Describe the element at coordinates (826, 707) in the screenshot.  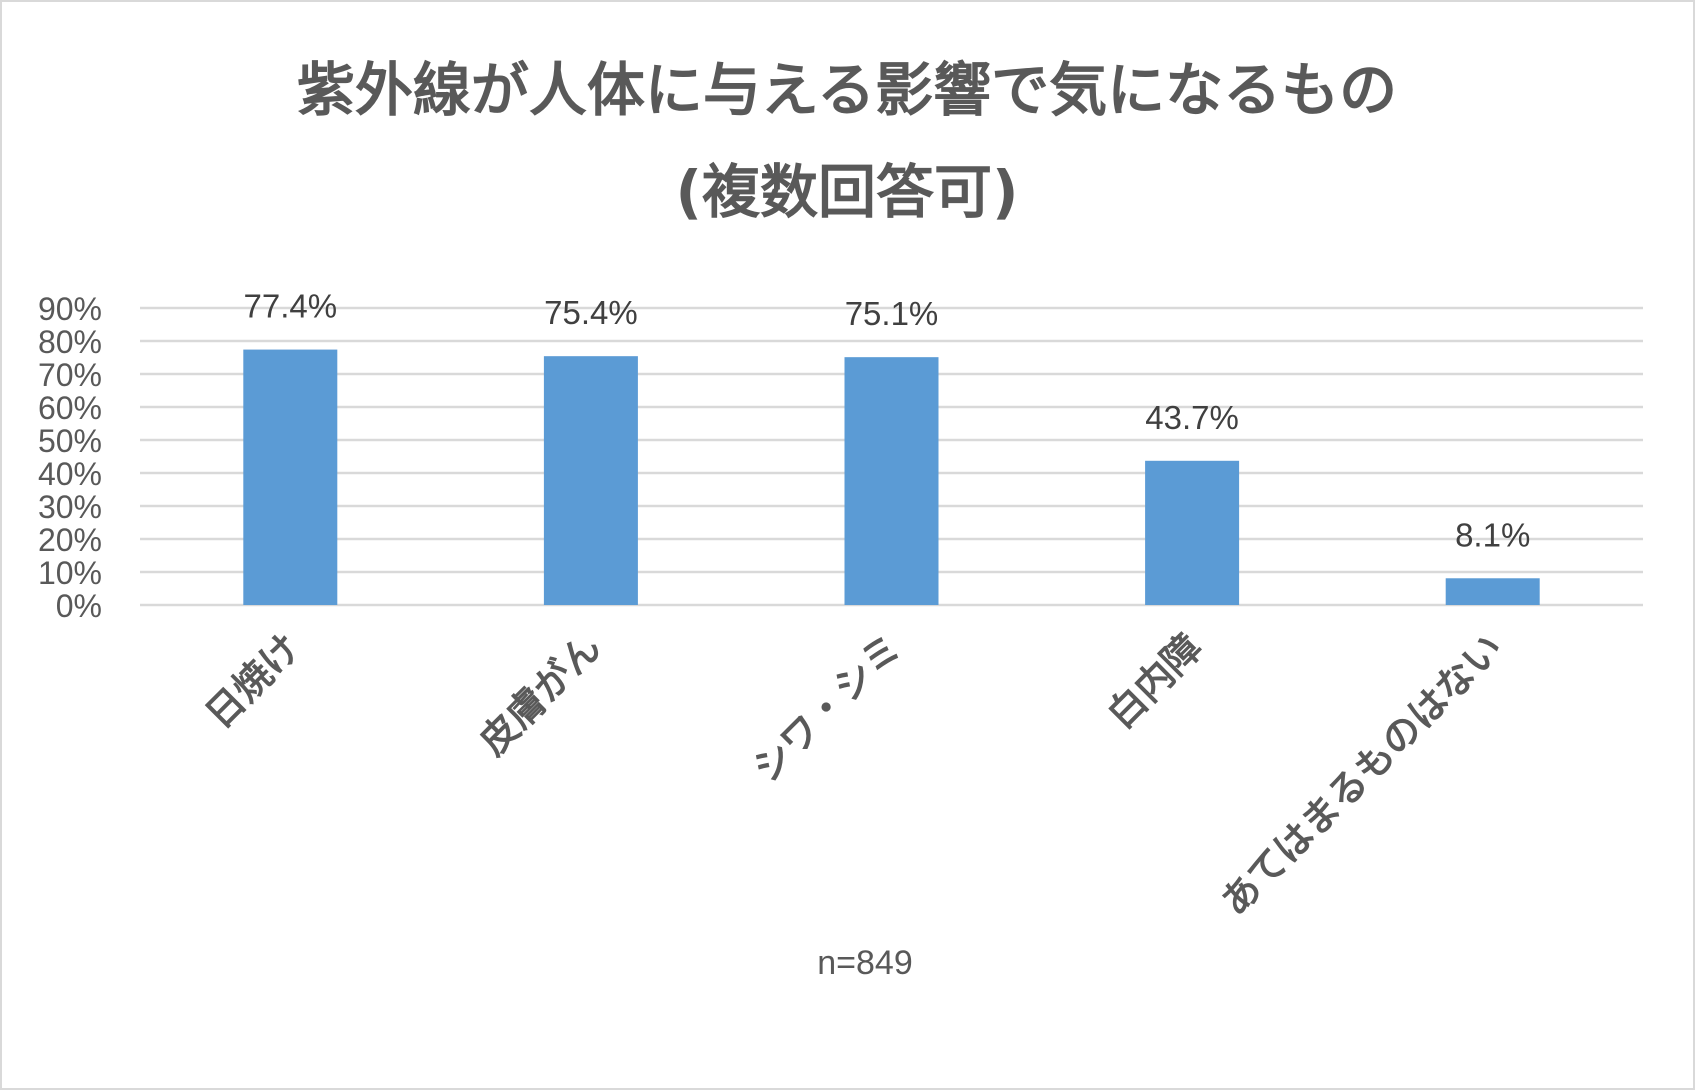
I see `category-label: シワ・シミ` at that location.